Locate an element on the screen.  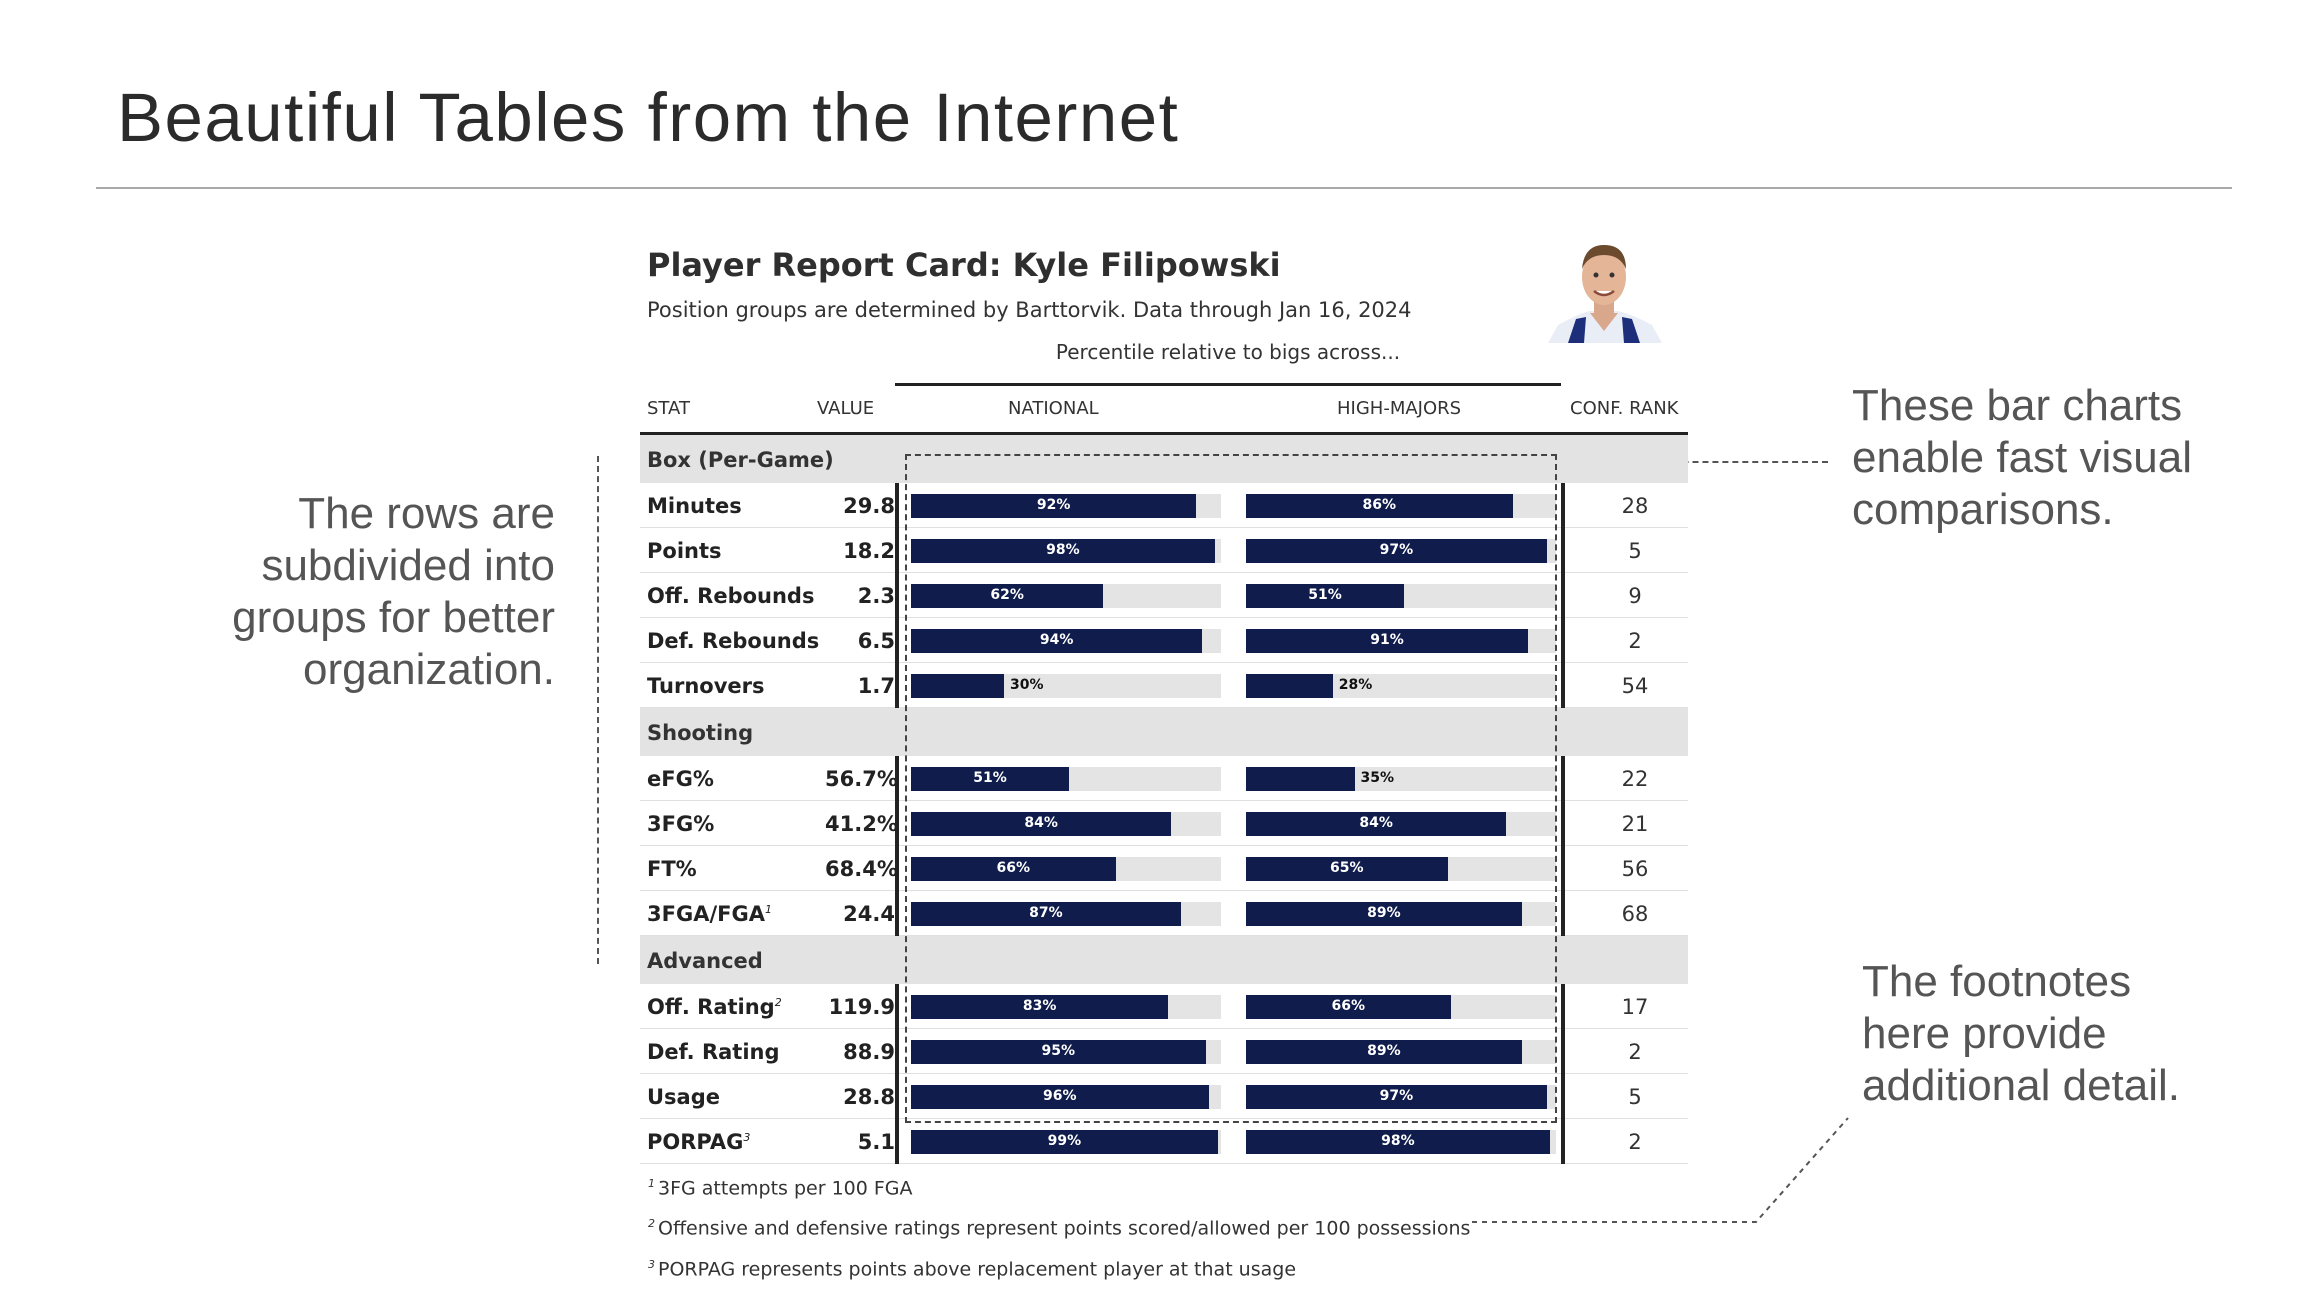
table-row: FT% 68.4% 66% 65% 56 is located at coordinates (1164, 868).